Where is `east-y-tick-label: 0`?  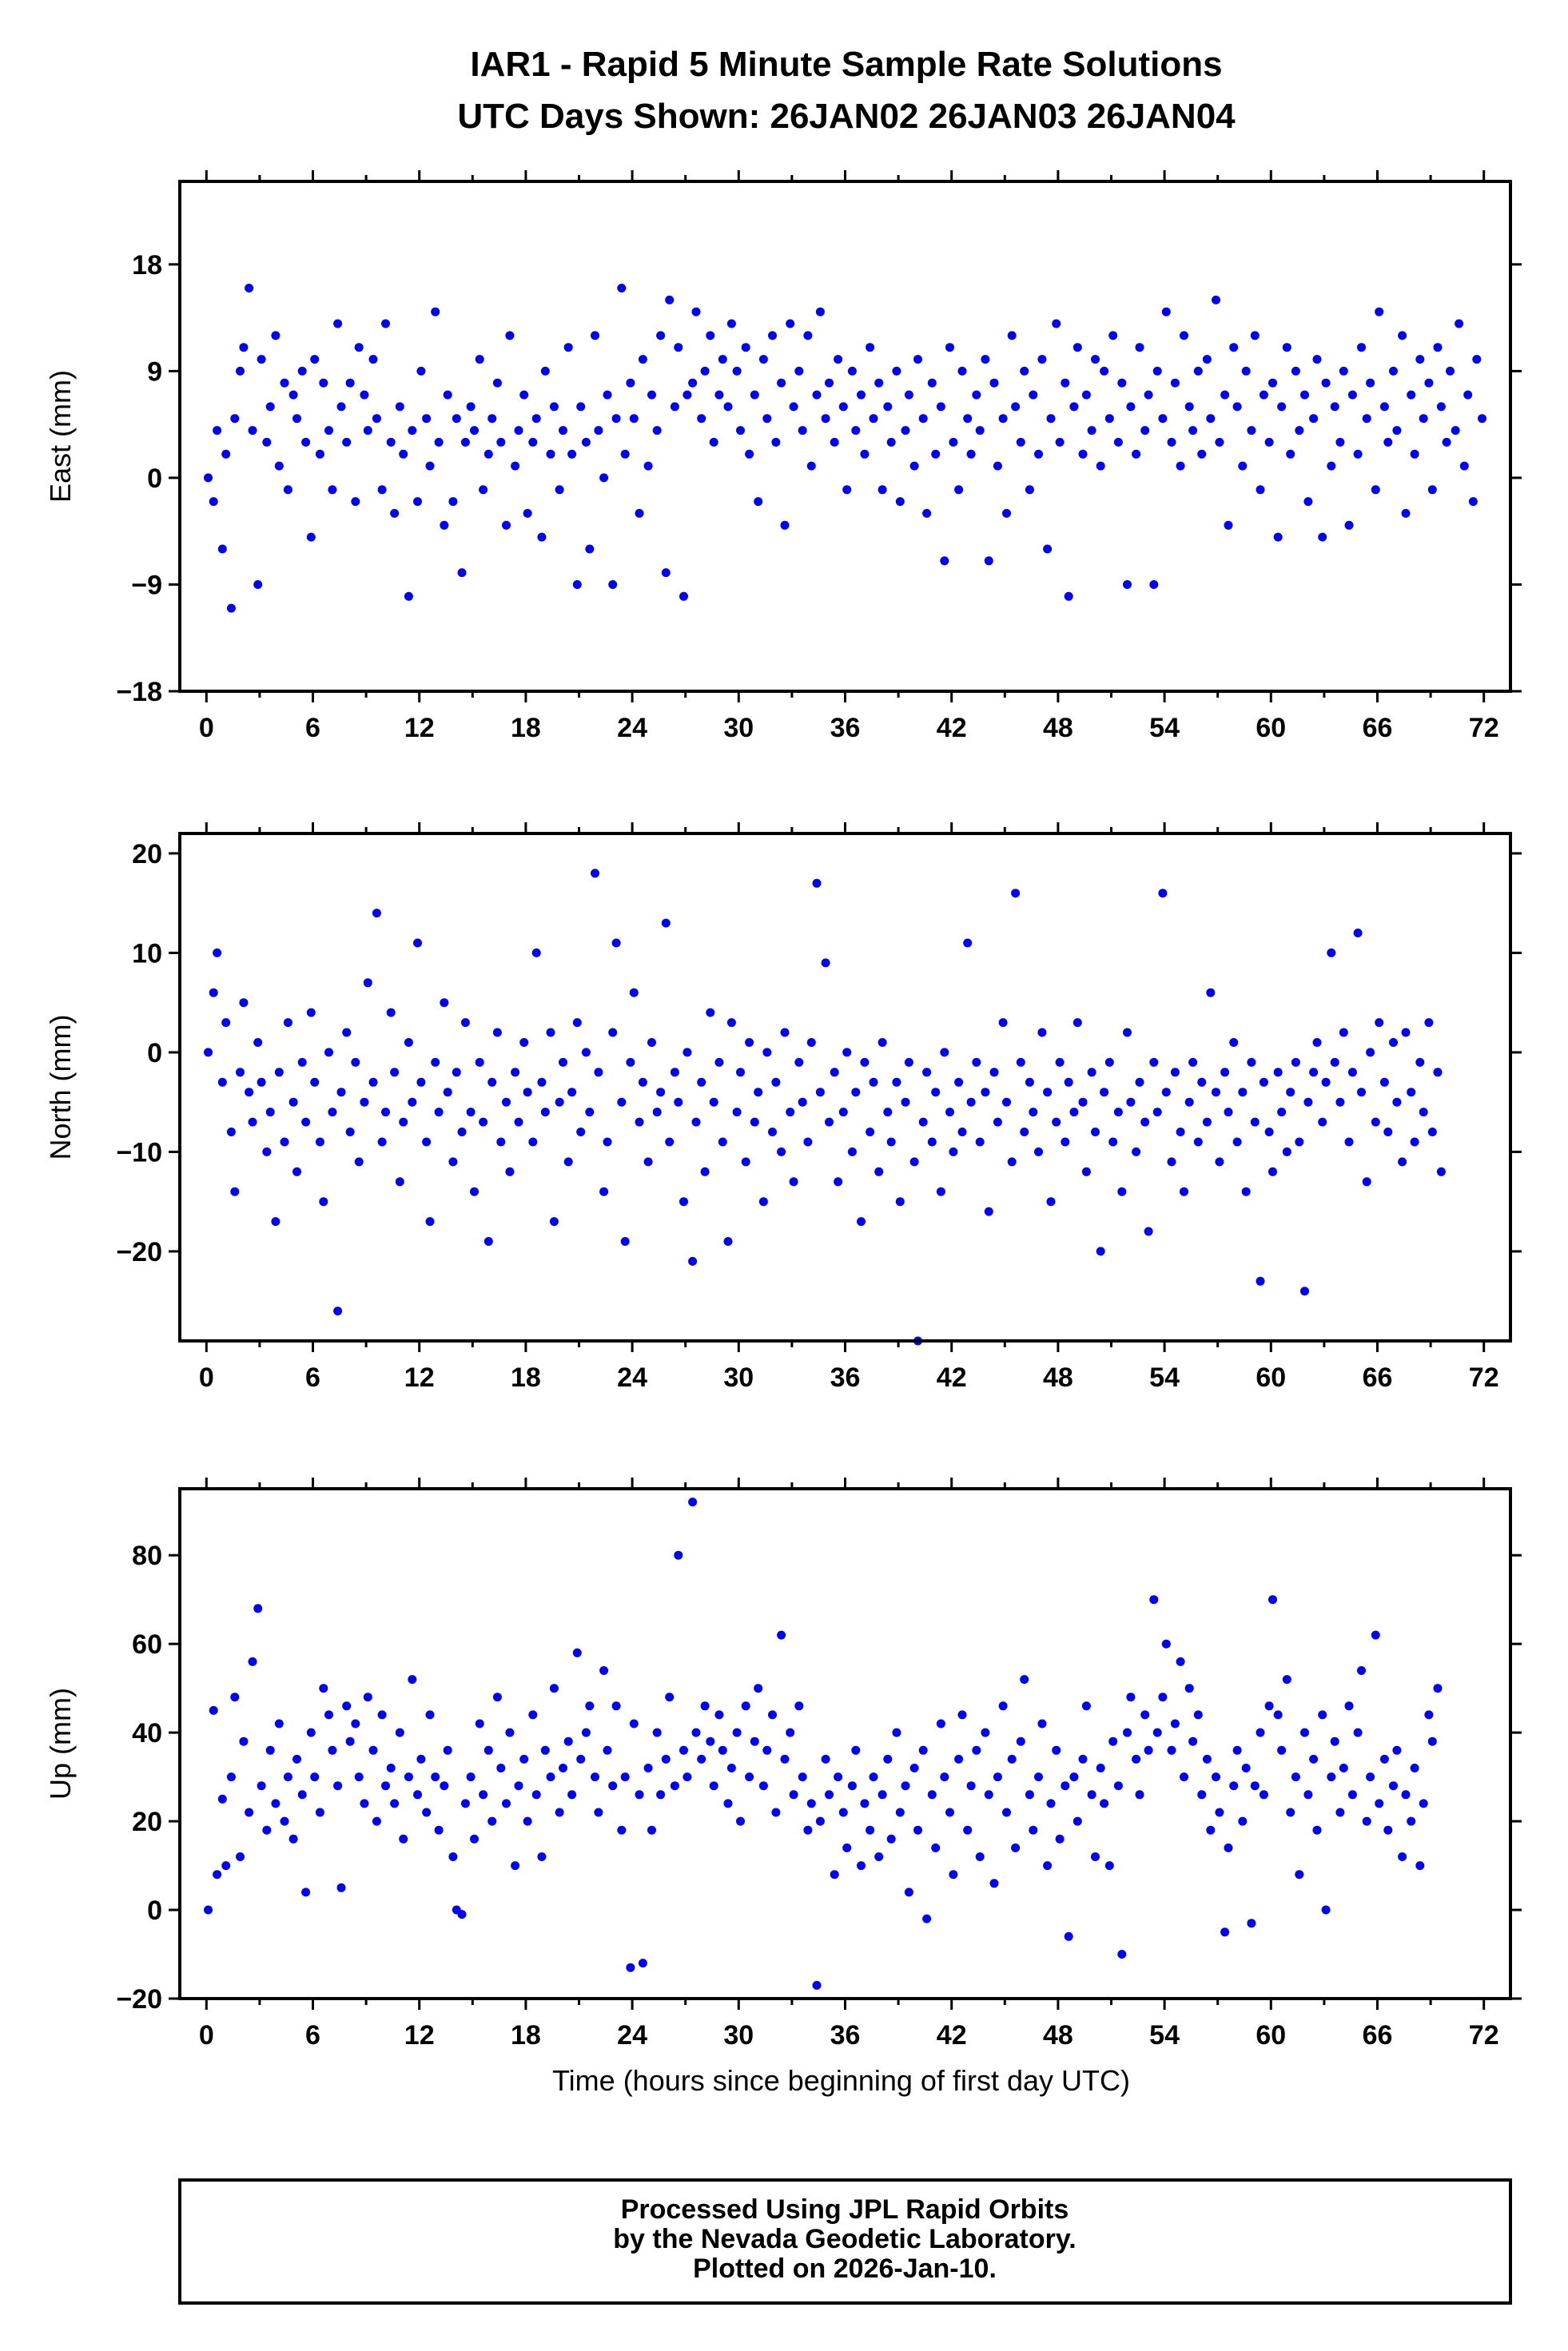 east-y-tick-label: 0 is located at coordinates (154, 478).